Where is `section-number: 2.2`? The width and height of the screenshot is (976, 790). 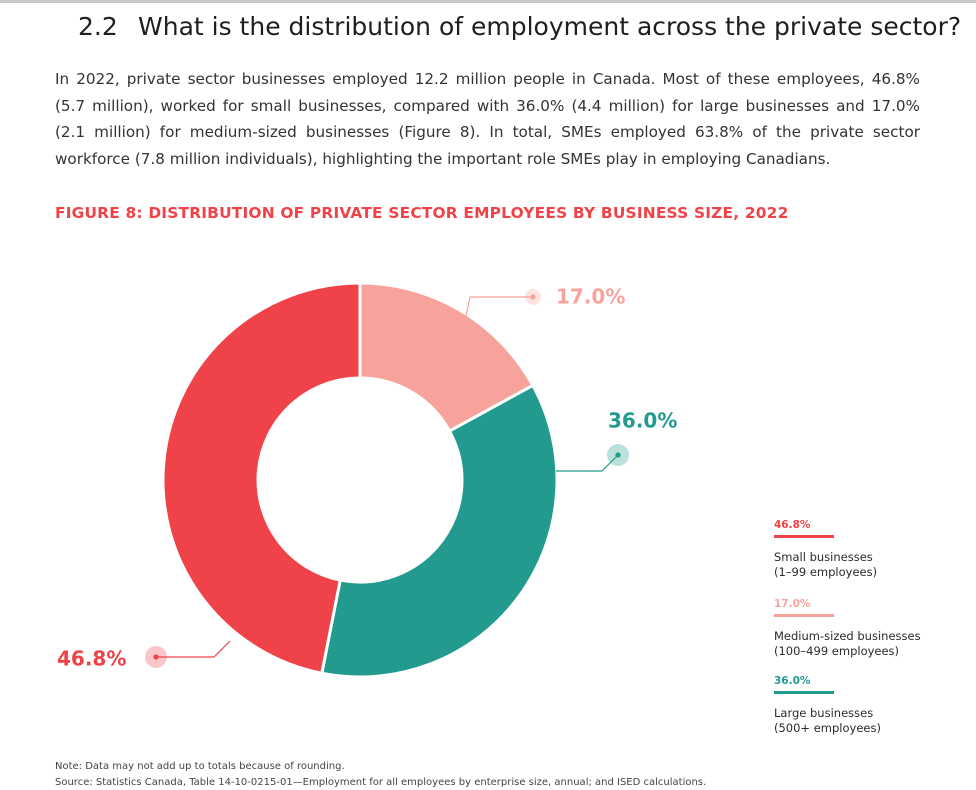
section-number: 2.2 is located at coordinates (98, 26).